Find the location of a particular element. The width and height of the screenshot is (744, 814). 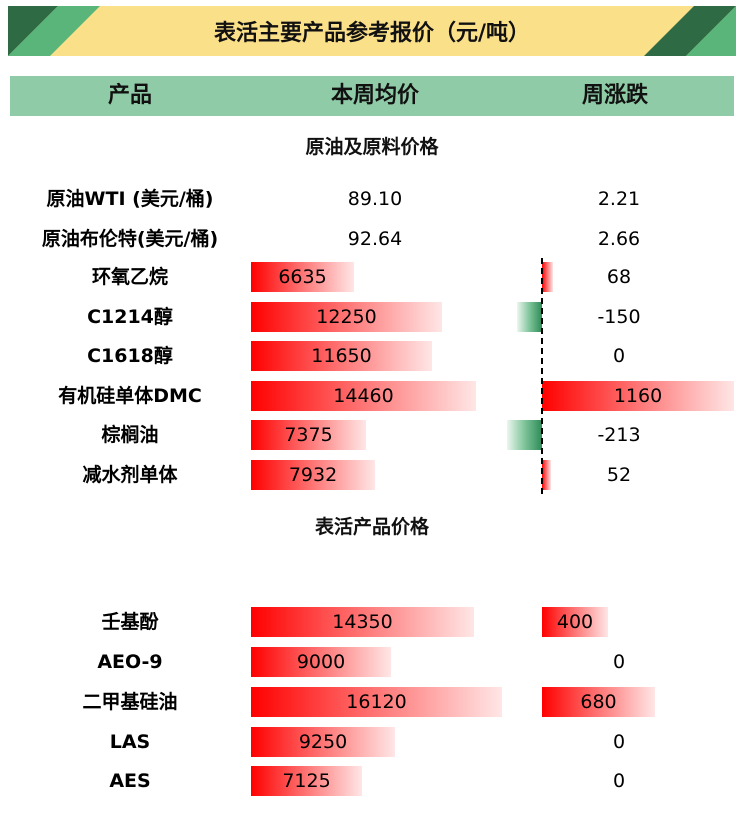

price-value: 6635 is located at coordinates (302, 277).